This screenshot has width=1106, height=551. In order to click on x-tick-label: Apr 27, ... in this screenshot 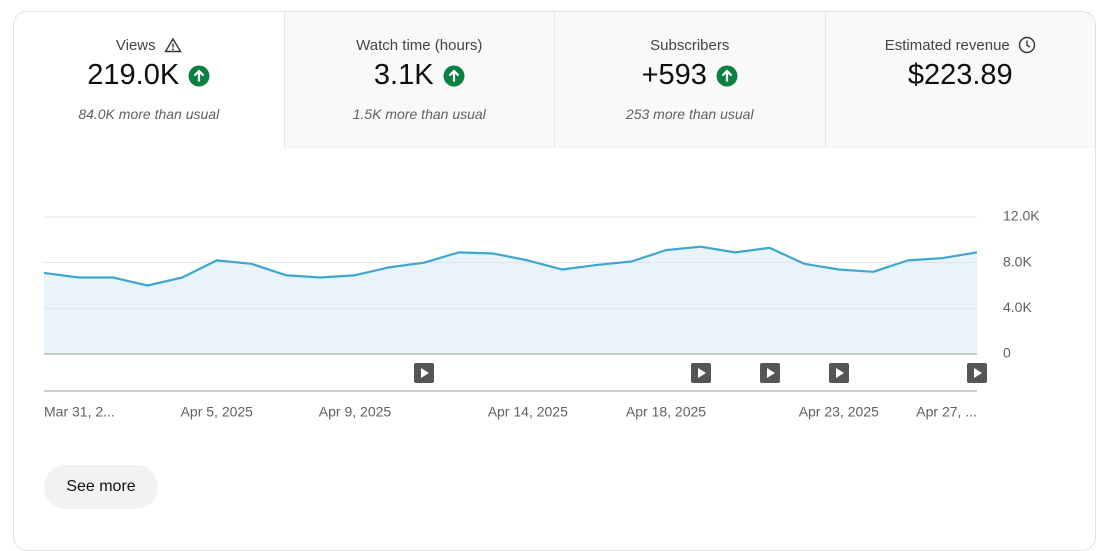, I will do `click(946, 412)`.